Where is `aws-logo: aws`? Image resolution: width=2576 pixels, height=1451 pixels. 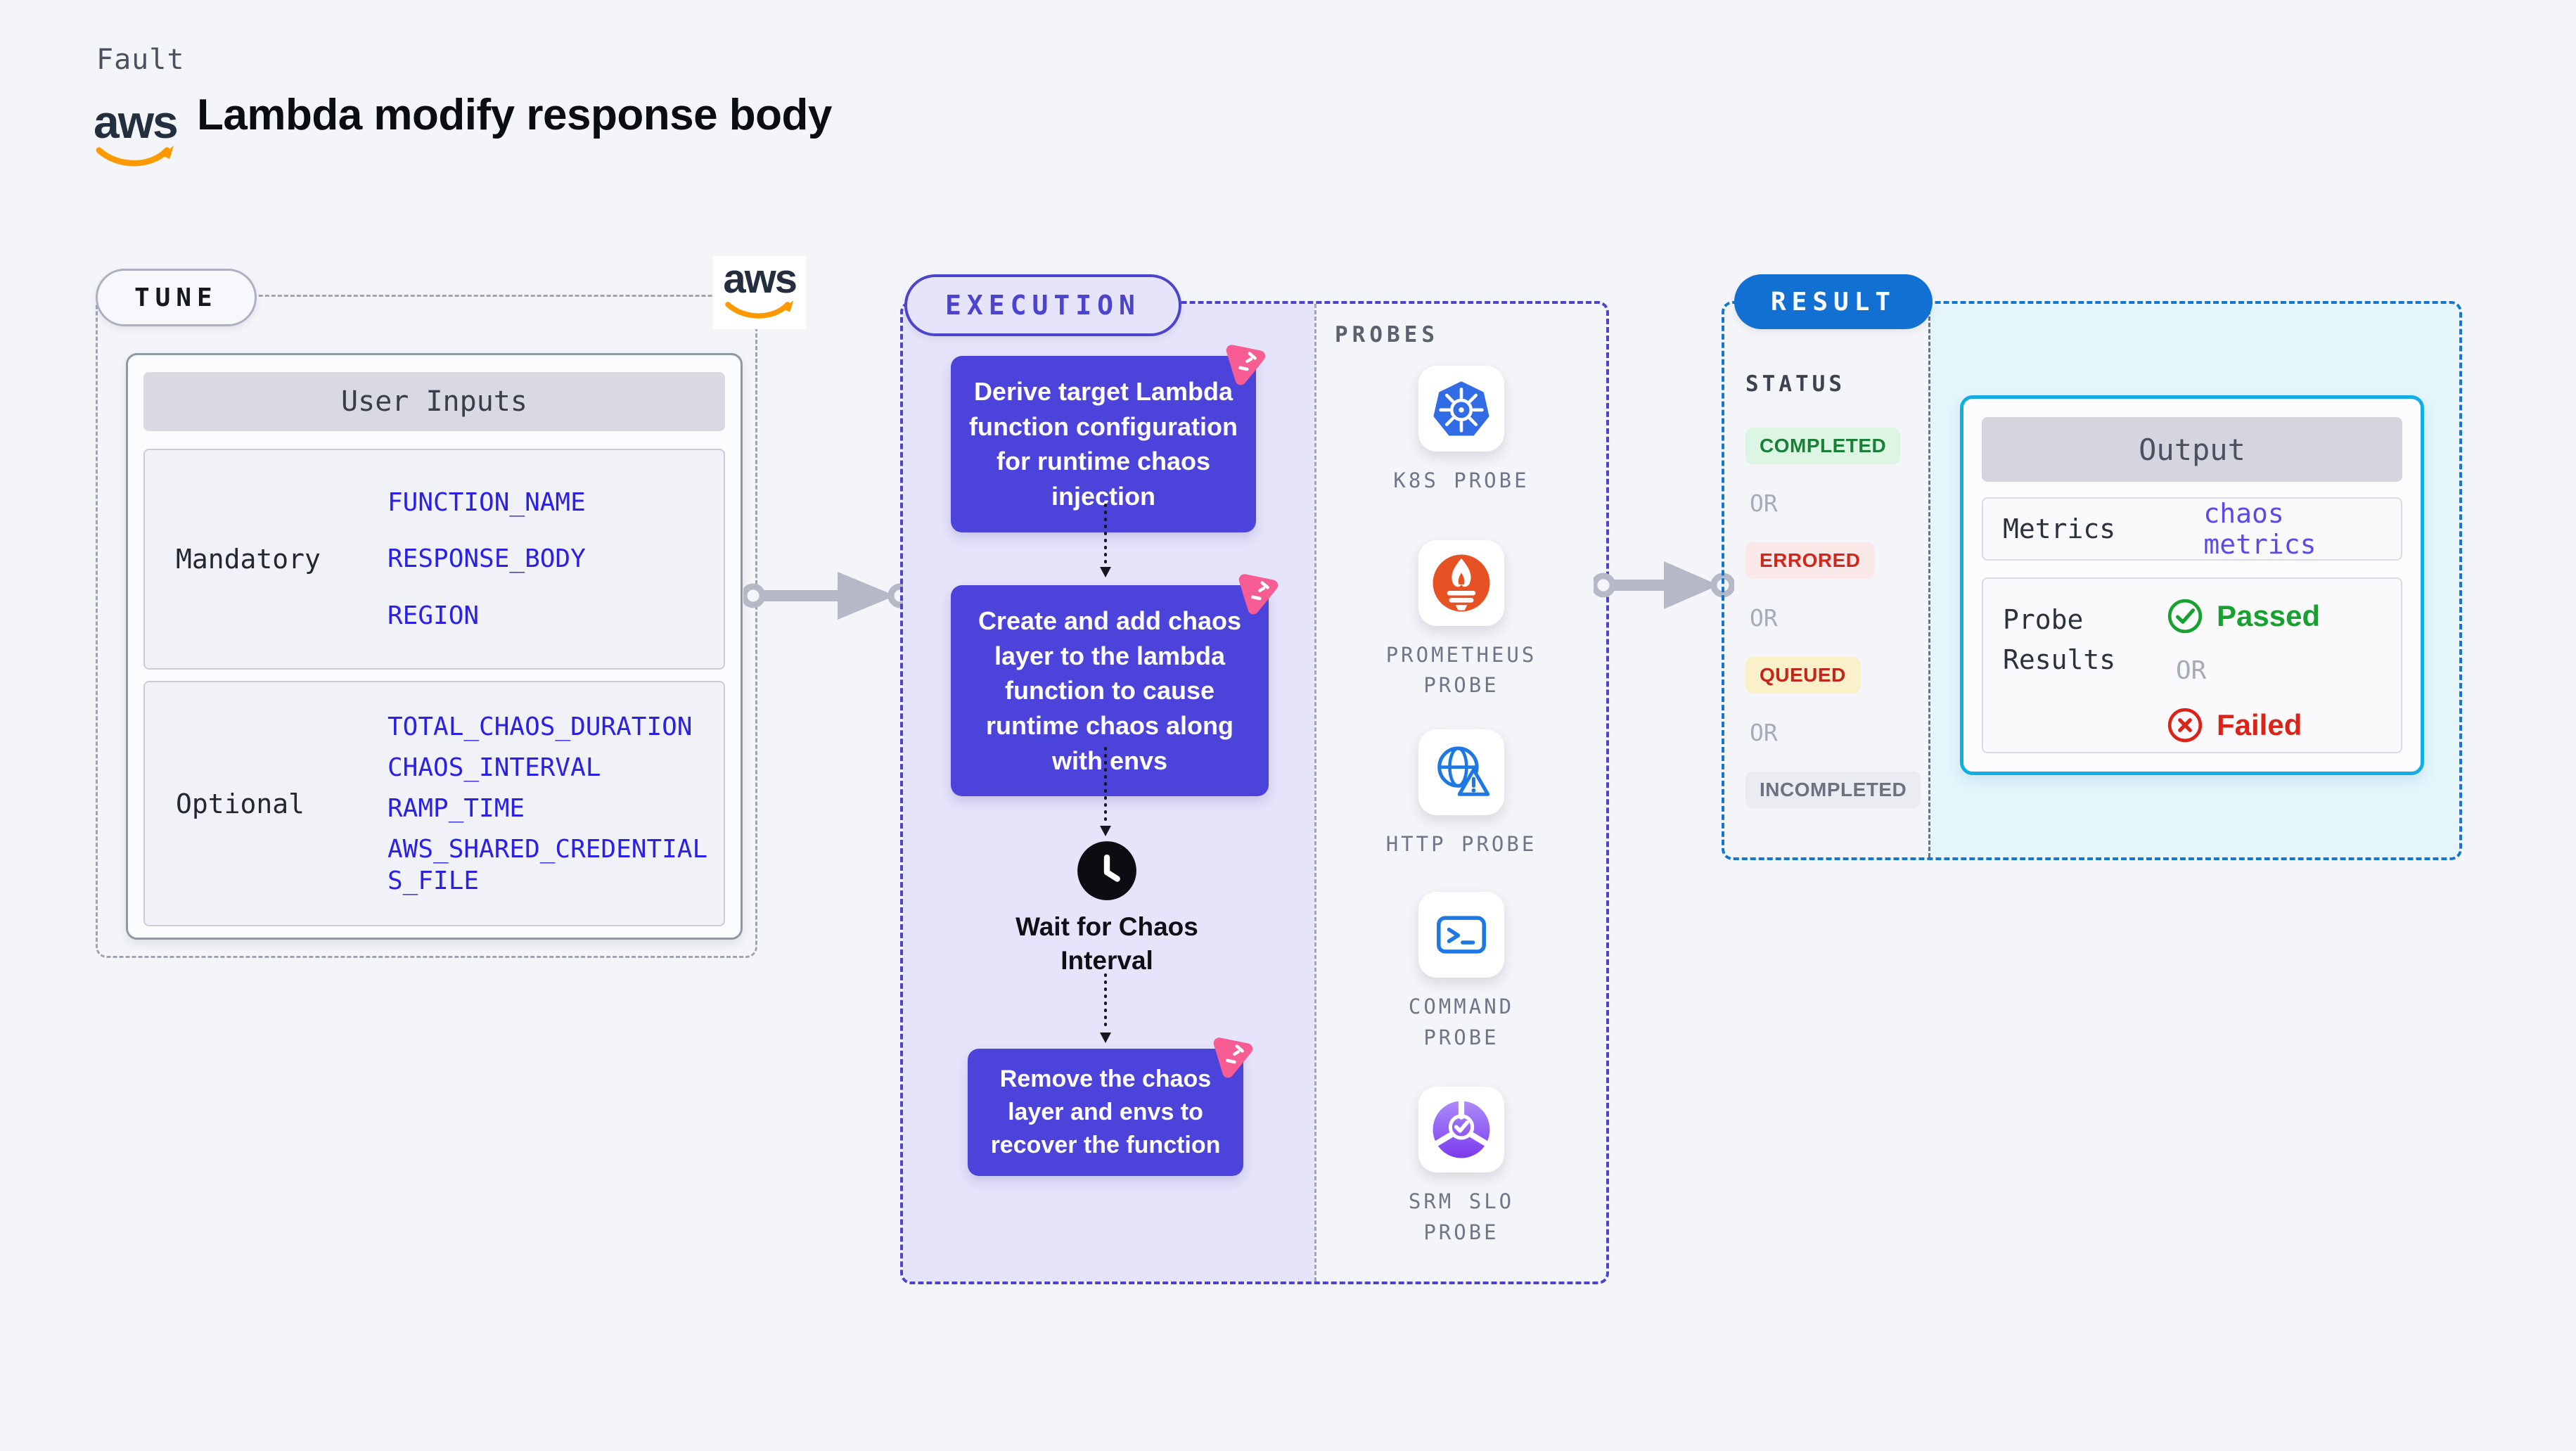 aws-logo: aws is located at coordinates (136, 133).